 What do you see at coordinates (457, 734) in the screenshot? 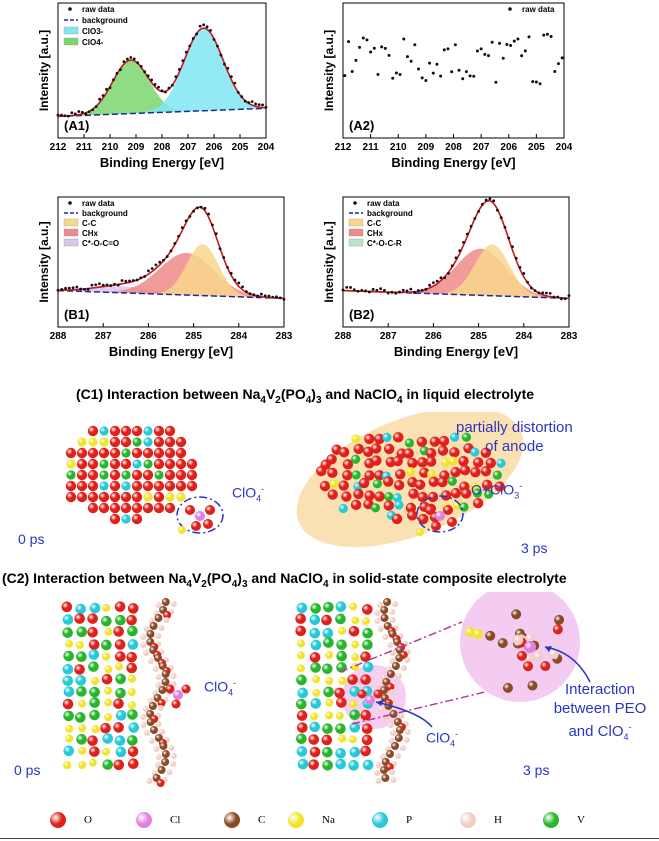
I see `superscript: -` at bounding box center [457, 734].